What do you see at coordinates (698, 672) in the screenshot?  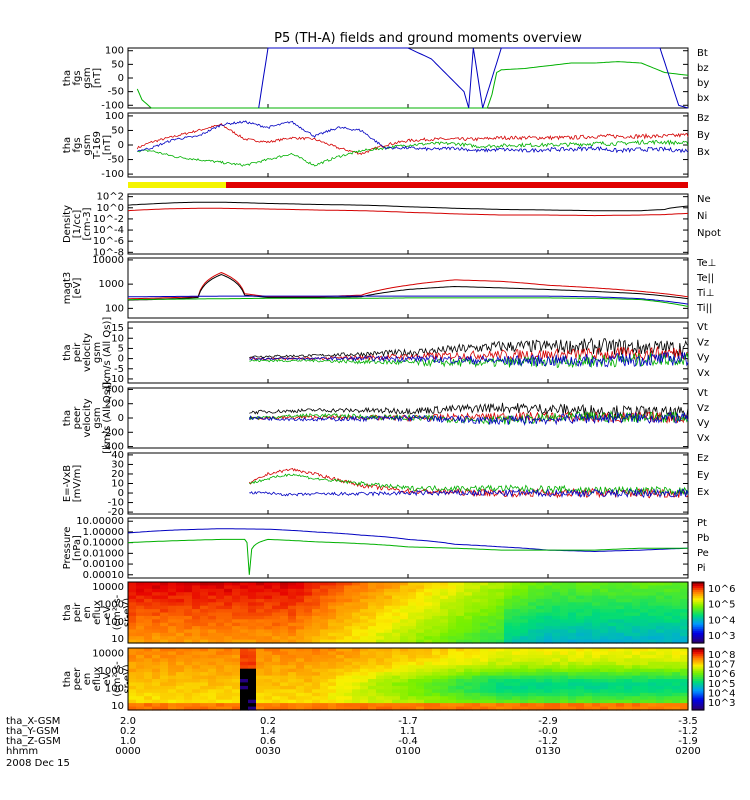 I see `colorbar-cell` at bounding box center [698, 672].